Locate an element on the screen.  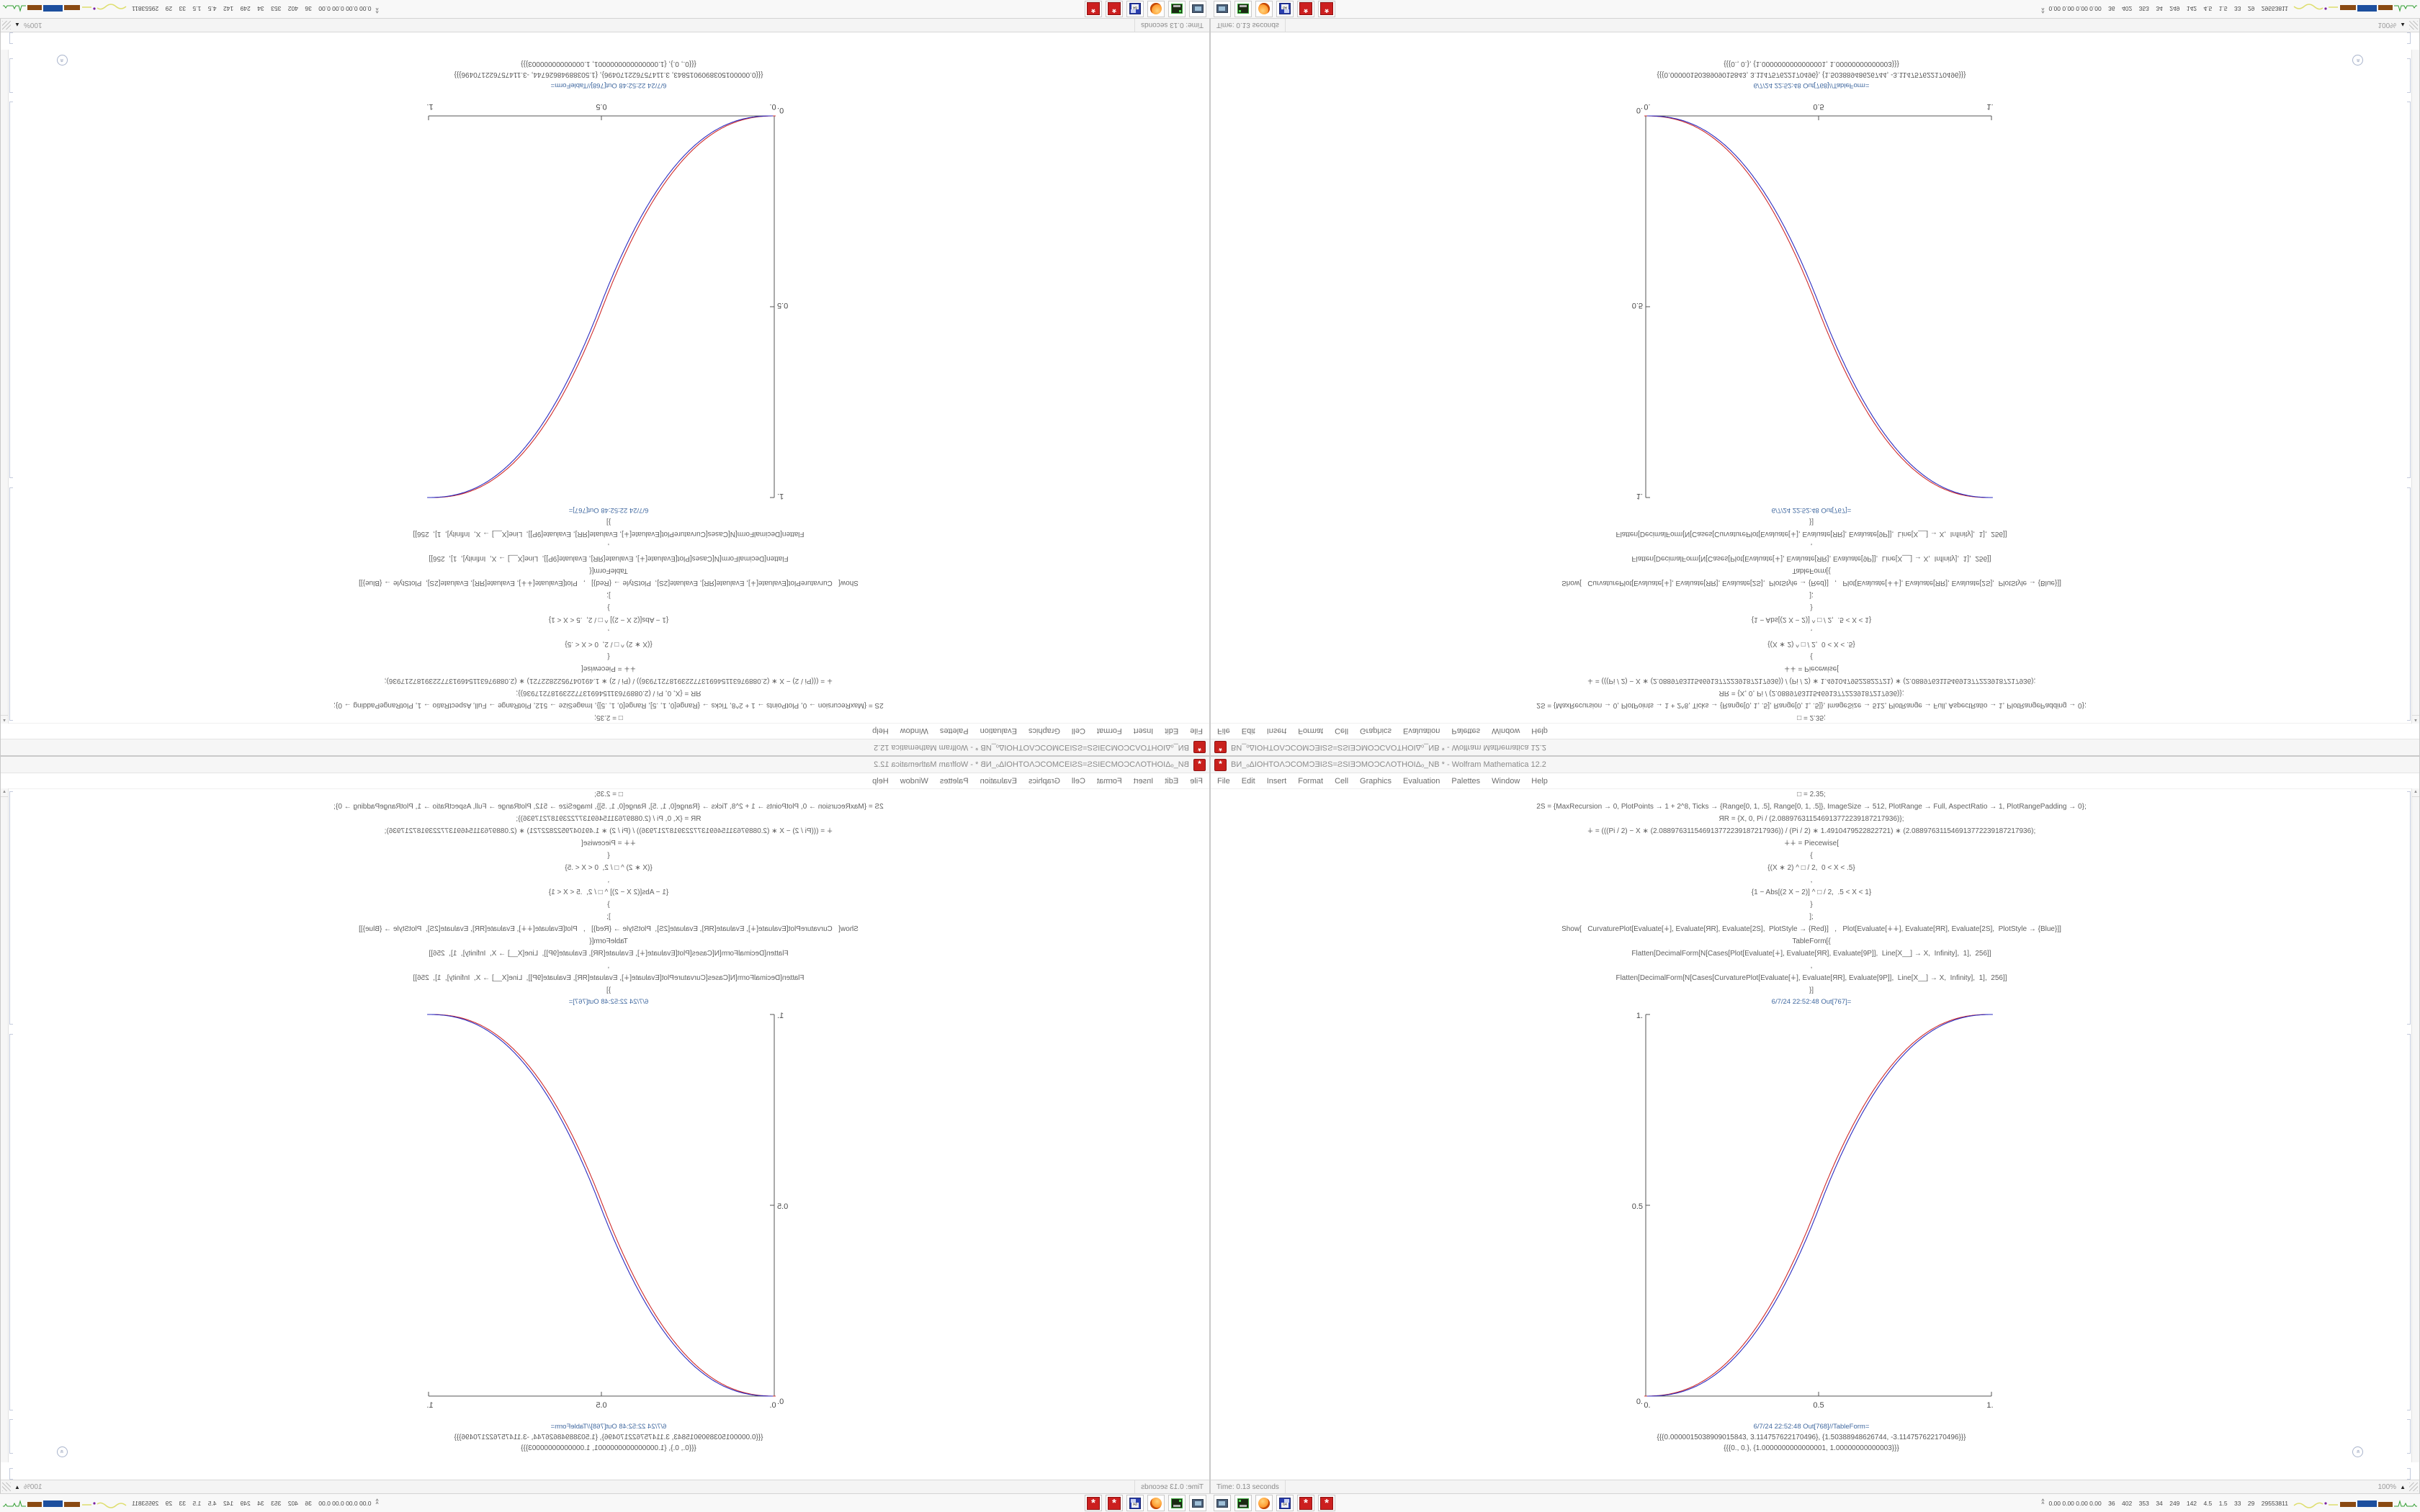
menu-palettes: Palettes is located at coordinates (954, 731).